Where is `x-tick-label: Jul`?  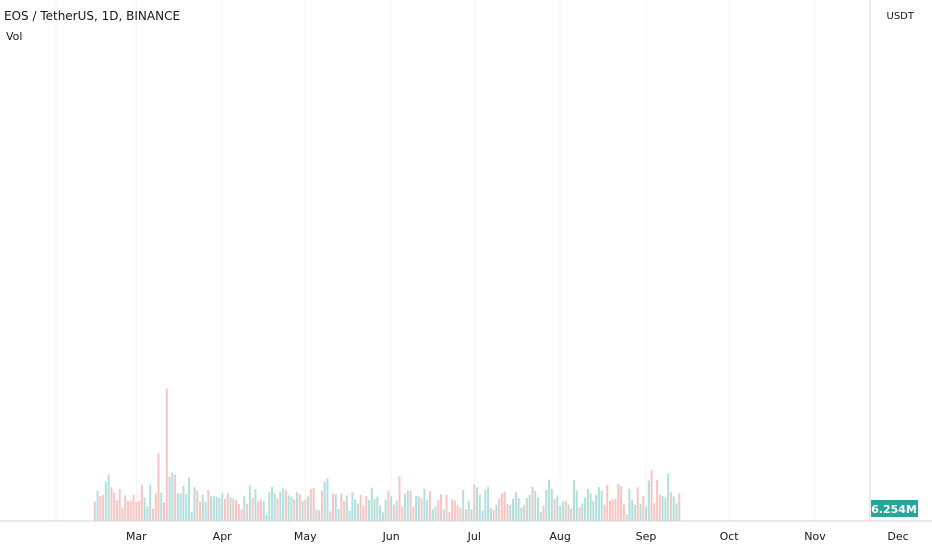 x-tick-label: Jul is located at coordinates (474, 536).